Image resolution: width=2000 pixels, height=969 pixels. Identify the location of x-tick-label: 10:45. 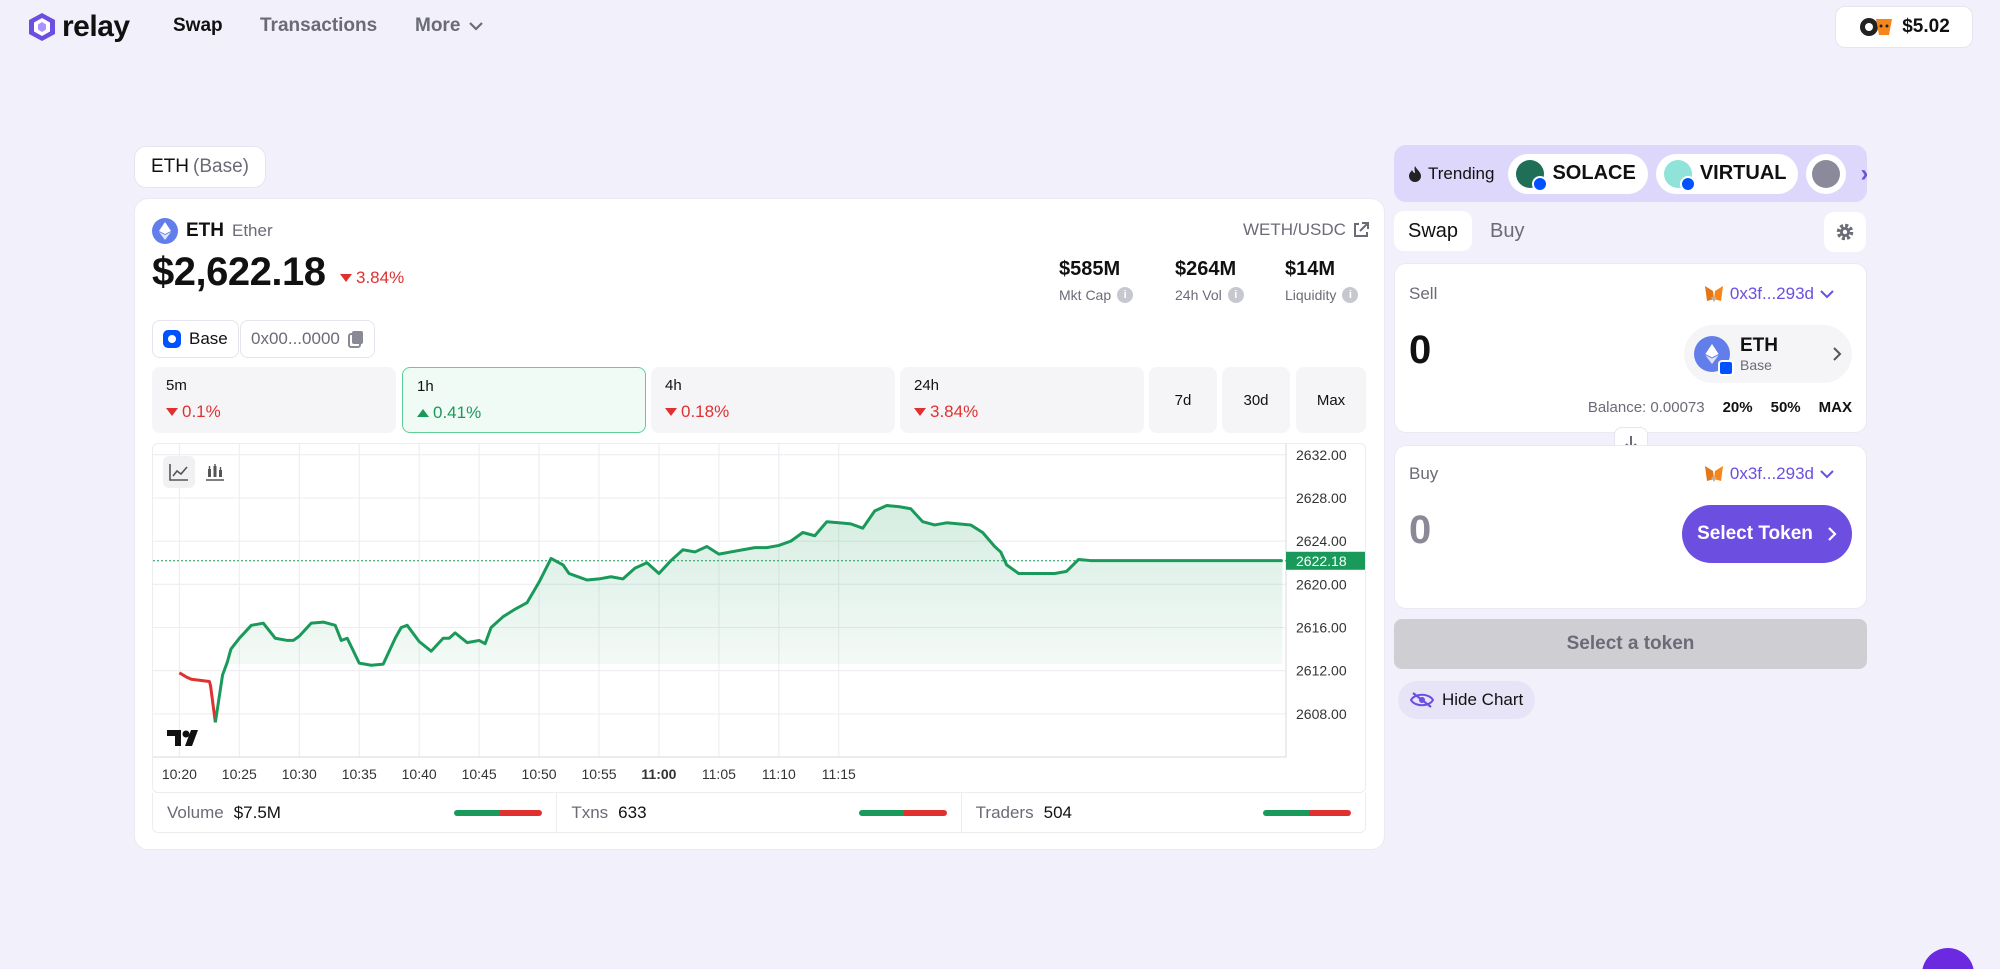
(479, 774).